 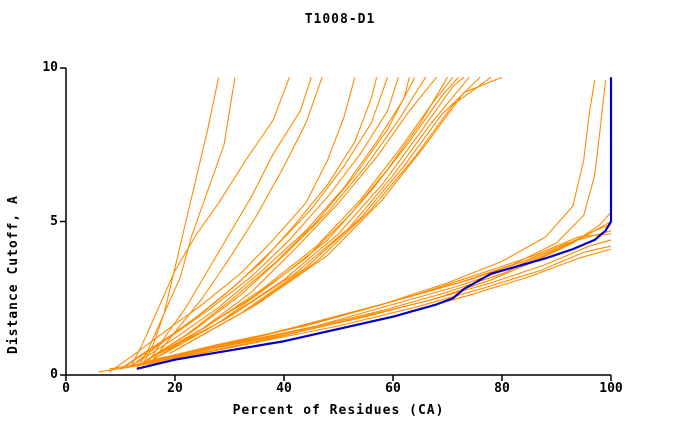 What do you see at coordinates (393, 388) in the screenshot?
I see `x-tick-label-60: 60` at bounding box center [393, 388].